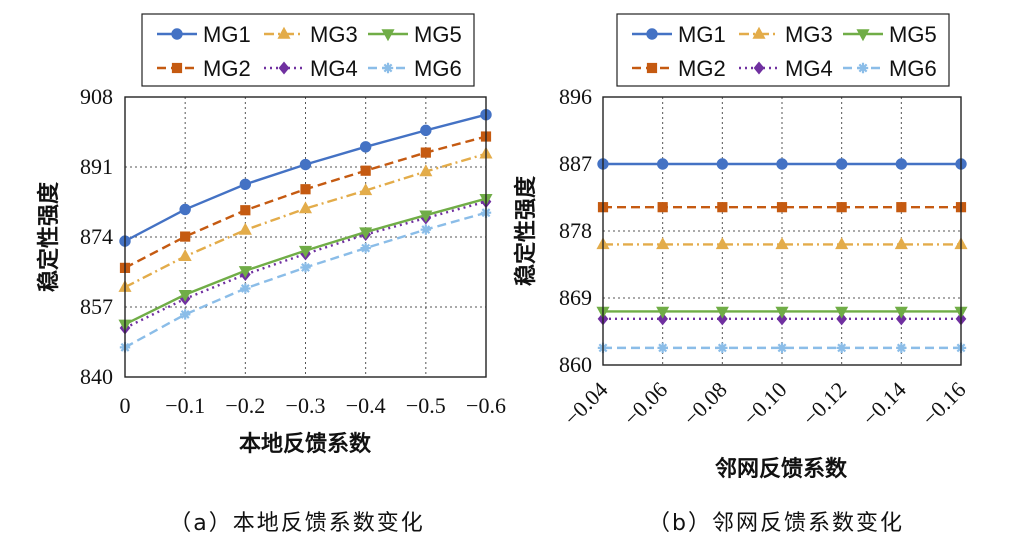  Describe the element at coordinates (96, 236) in the screenshot. I see `y-tick-labels: 840 857 874 891 908` at that location.